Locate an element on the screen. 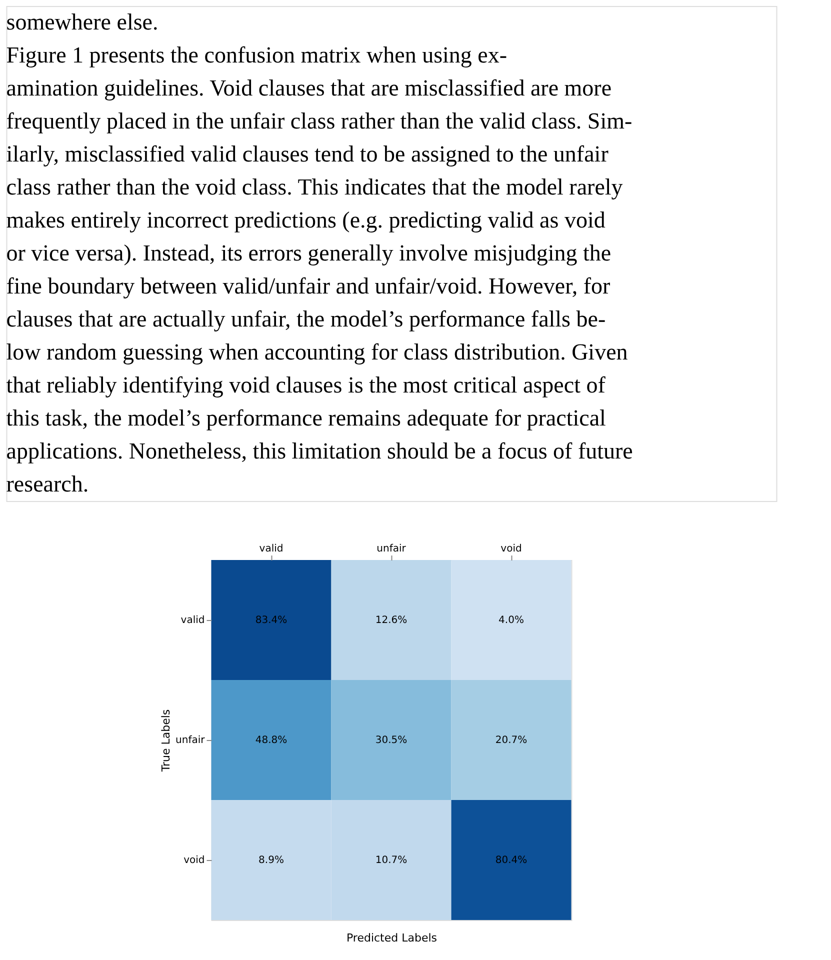 The image size is (831, 960). data-label: 10.7% is located at coordinates (391, 860).